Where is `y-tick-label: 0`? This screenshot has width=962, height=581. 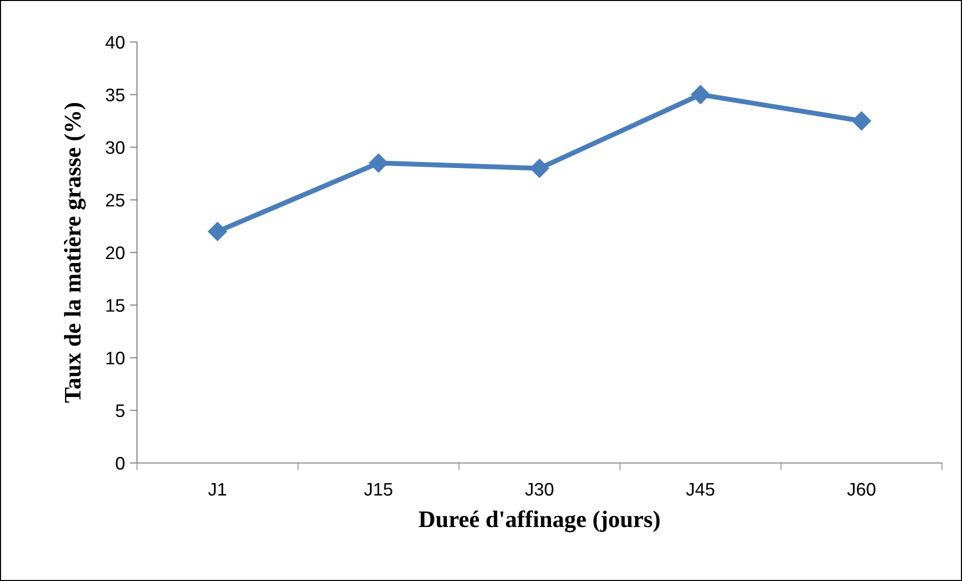 y-tick-label: 0 is located at coordinates (120, 463).